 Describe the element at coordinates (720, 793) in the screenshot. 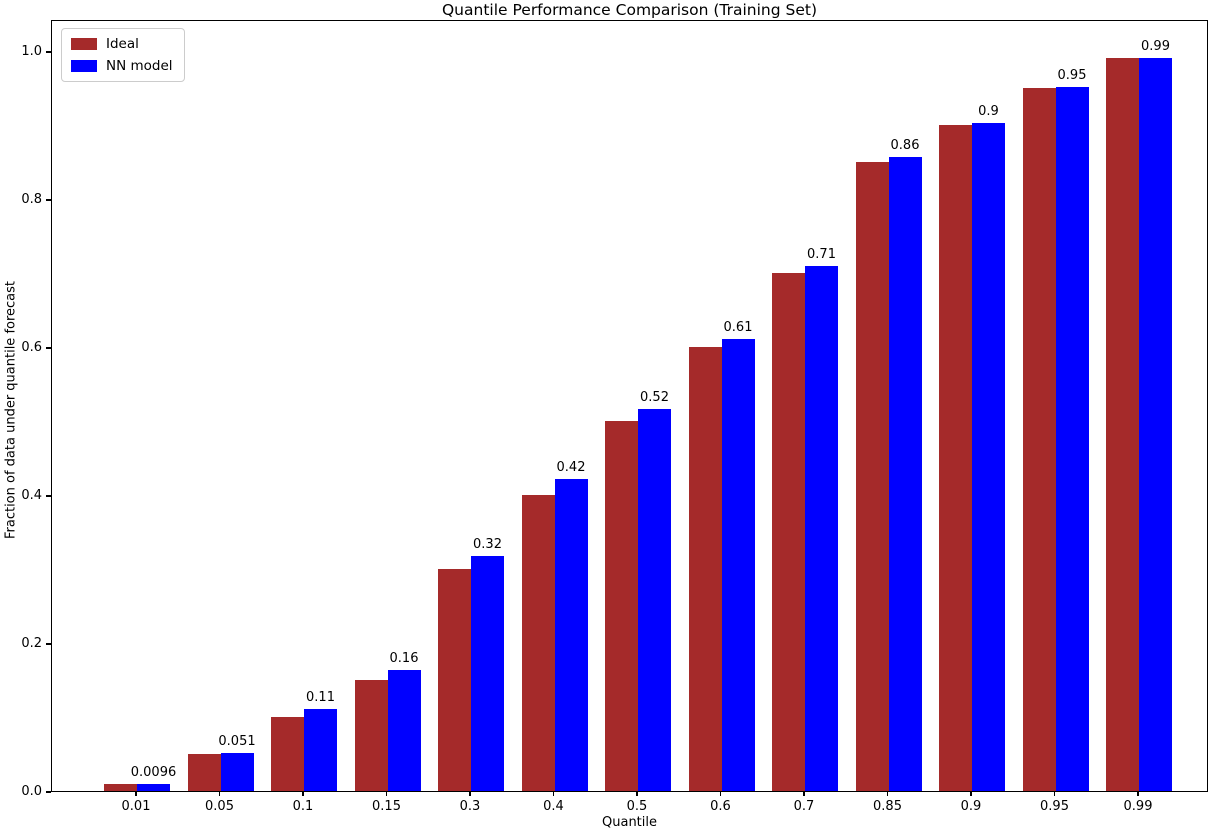

I see `x-tick-mark-0.6` at that location.